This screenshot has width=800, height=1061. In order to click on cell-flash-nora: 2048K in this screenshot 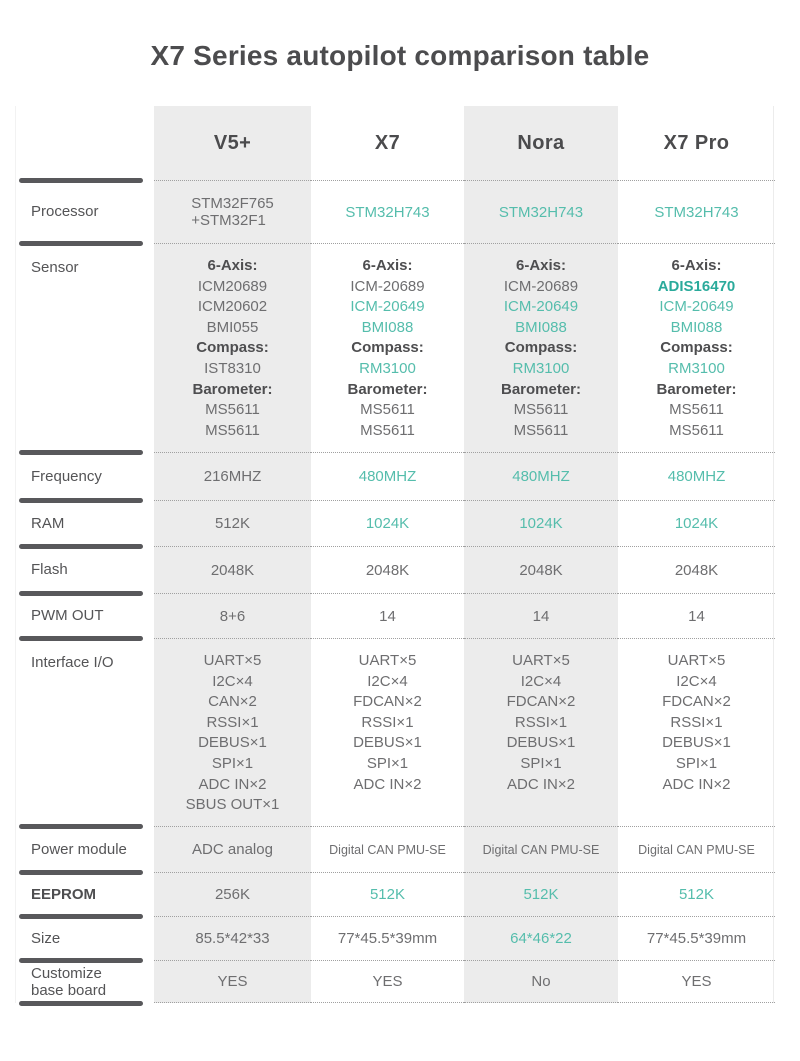, I will do `click(541, 569)`.